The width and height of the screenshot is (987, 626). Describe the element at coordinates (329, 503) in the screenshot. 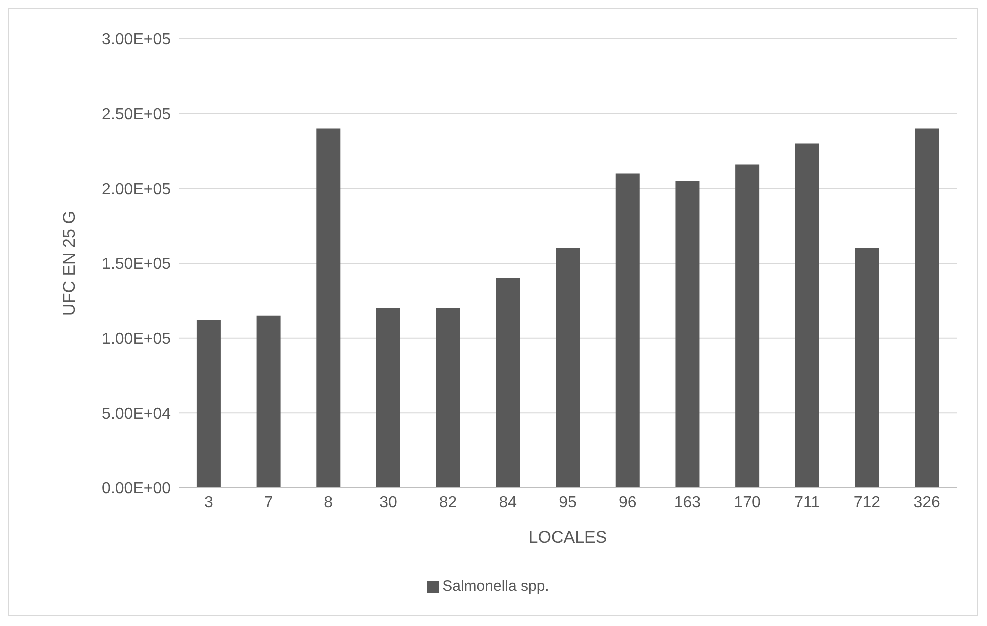

I see `x-tick-label: 8` at that location.